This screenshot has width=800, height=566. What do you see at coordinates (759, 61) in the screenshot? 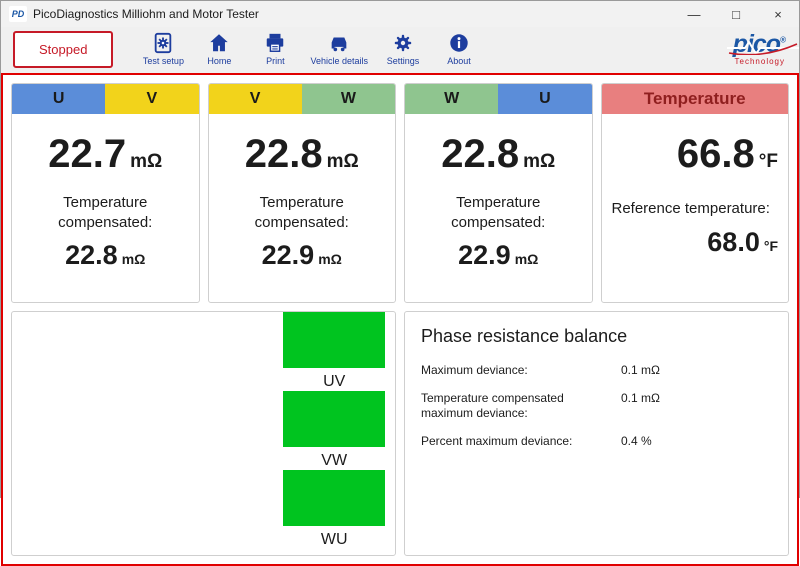
I see `brand-tagline: Technology` at bounding box center [759, 61].